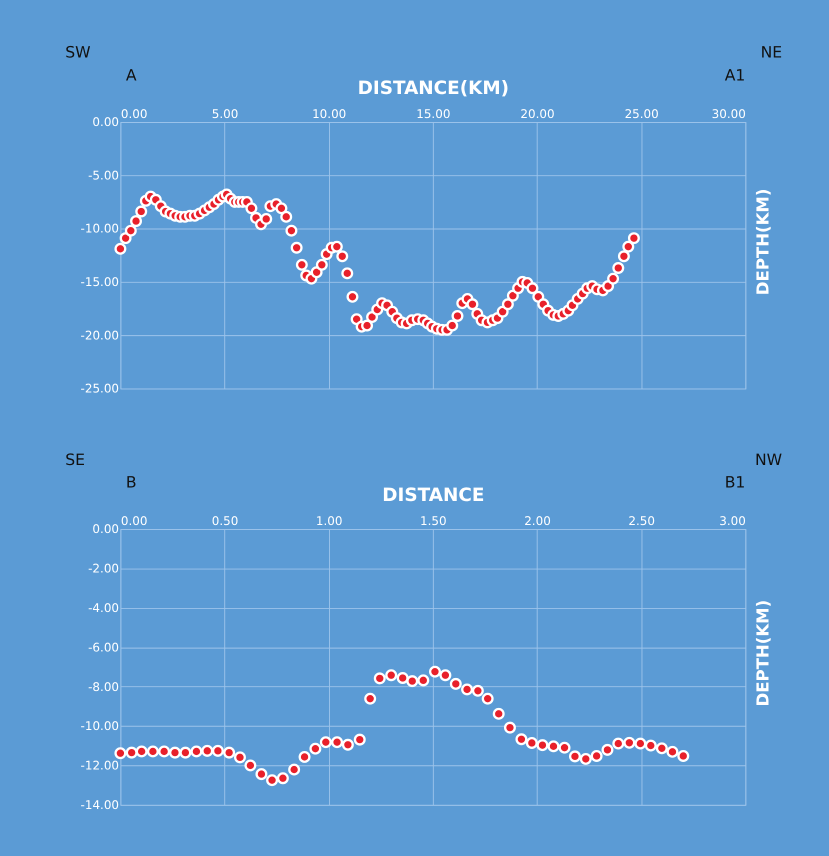 Image resolution: width=829 pixels, height=856 pixels. Describe the element at coordinates (433, 495) in the screenshot. I see `x-axis-title: DISTANCE` at that location.